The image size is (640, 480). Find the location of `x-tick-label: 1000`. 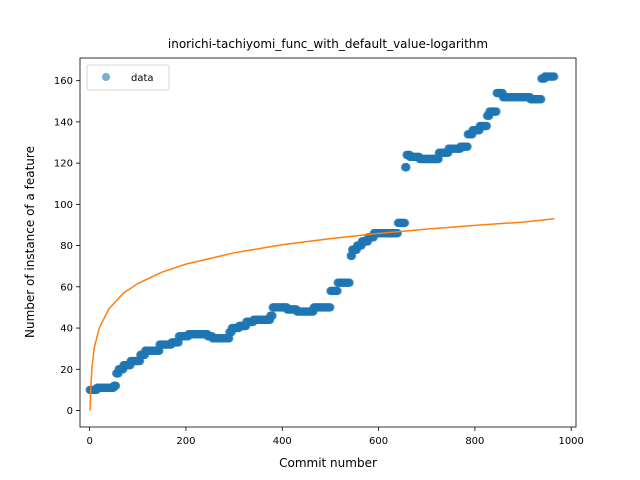

x-tick-label: 1000 is located at coordinates (570, 441).